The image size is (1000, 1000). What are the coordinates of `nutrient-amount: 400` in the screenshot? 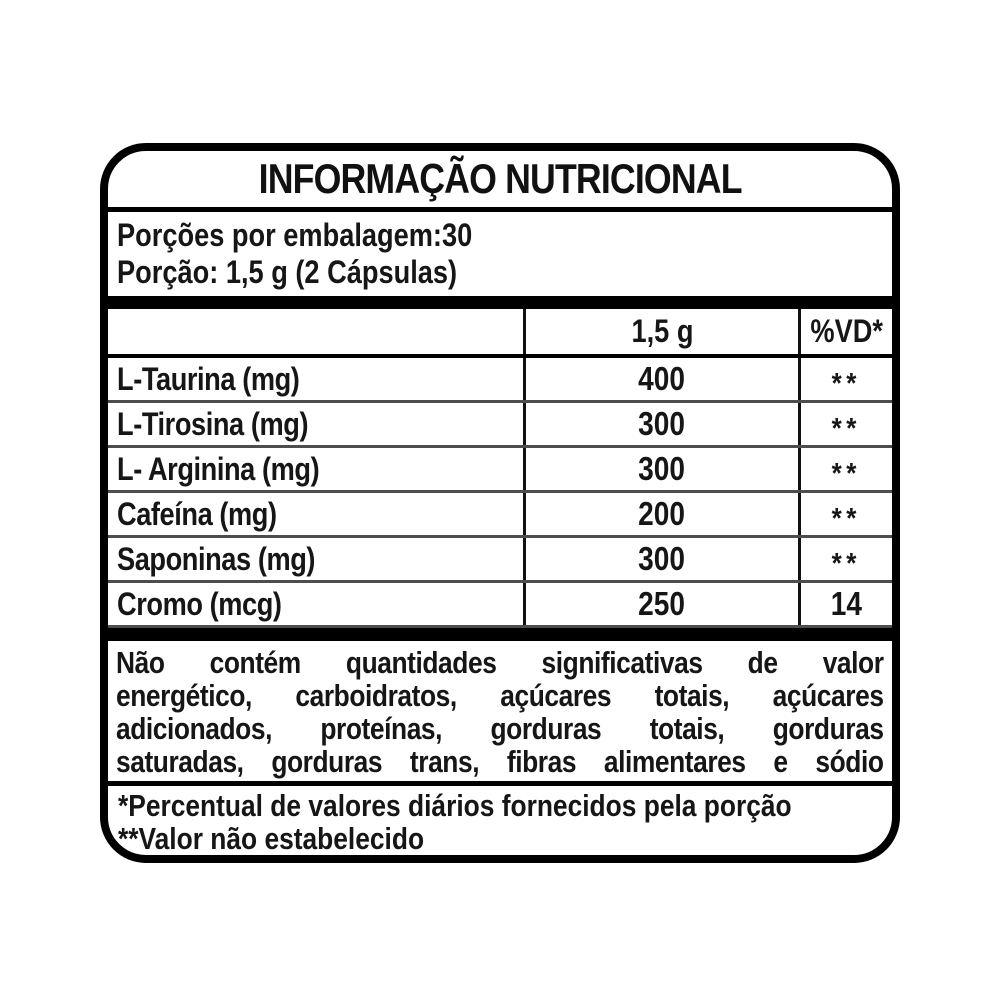 It's located at (662, 378).